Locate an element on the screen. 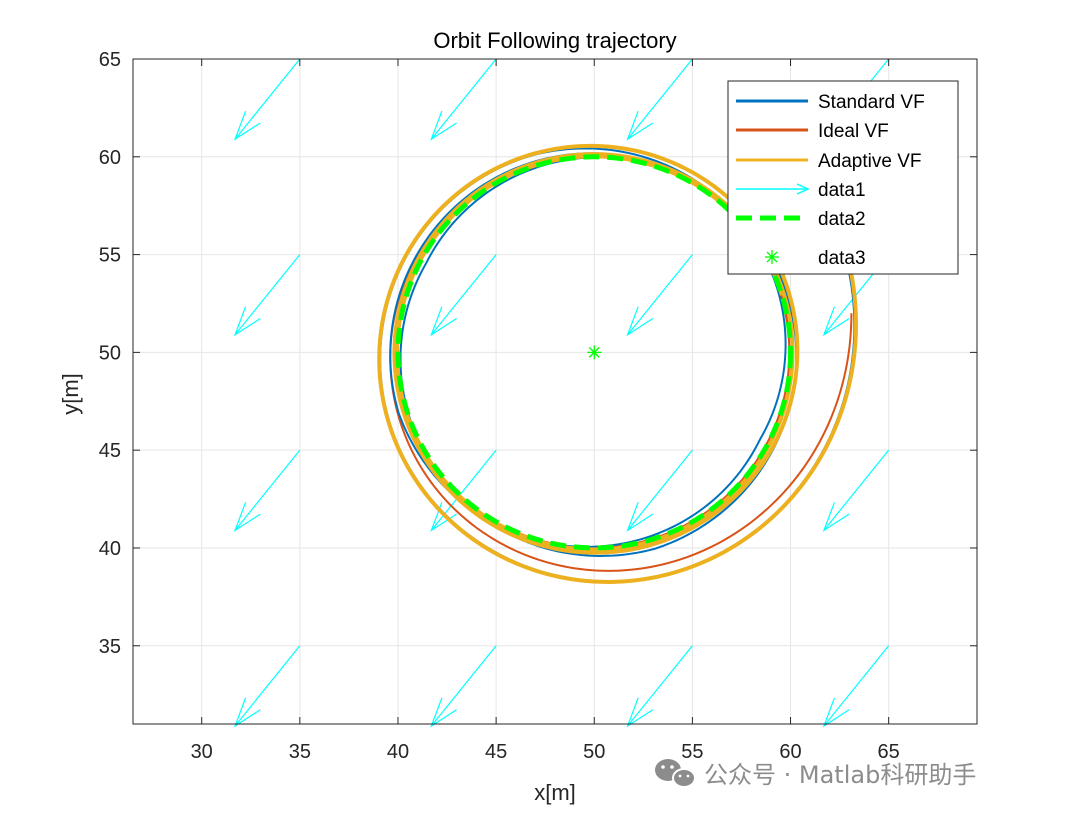  y-tick-label: 50 is located at coordinates (110, 353).